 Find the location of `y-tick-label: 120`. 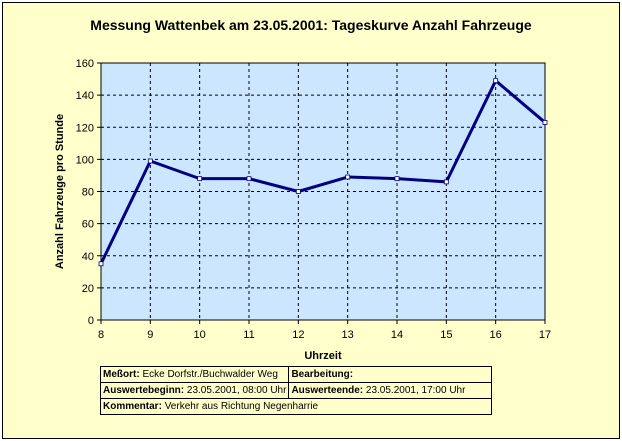

y-tick-label: 120 is located at coordinates (85, 128).